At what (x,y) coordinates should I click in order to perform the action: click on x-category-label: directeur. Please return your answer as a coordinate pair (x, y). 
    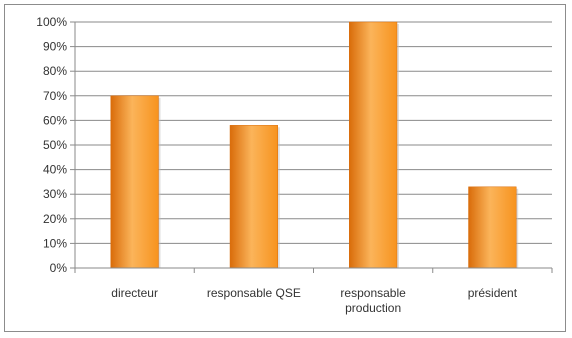
    Looking at the image, I should click on (134, 293).